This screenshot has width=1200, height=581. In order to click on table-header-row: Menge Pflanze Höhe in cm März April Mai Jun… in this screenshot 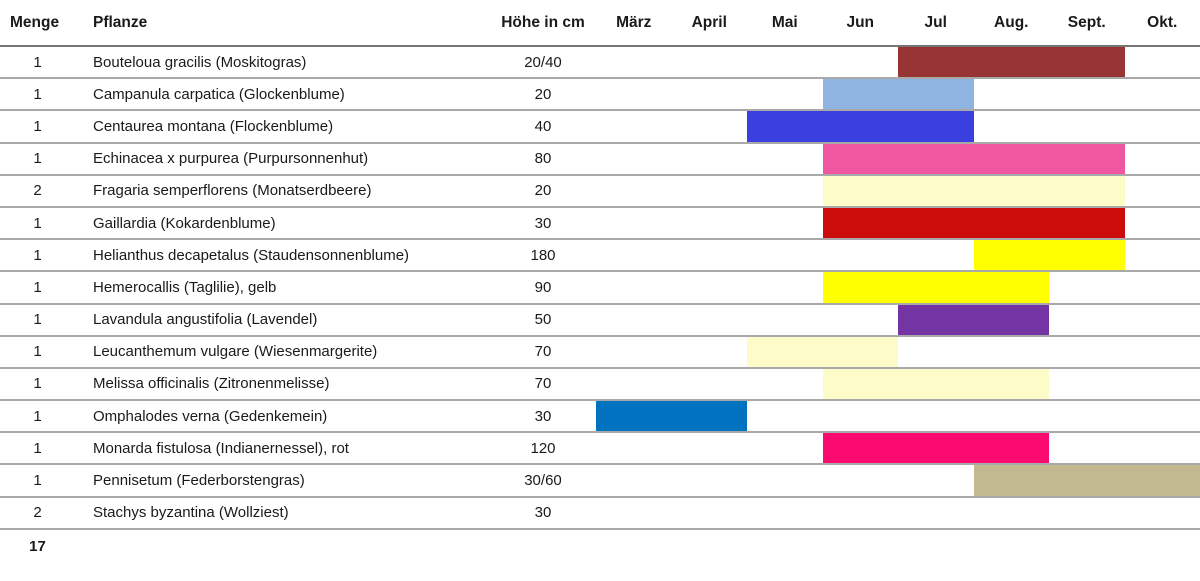, I will do `click(600, 23)`.